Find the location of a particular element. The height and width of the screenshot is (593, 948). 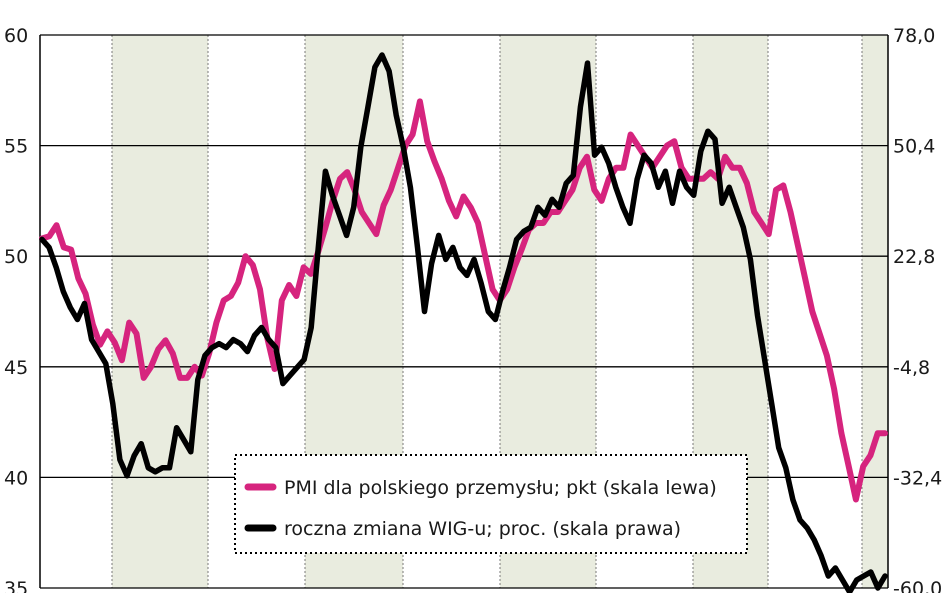

right-tick-label: 50,4 is located at coordinates (914, 147).